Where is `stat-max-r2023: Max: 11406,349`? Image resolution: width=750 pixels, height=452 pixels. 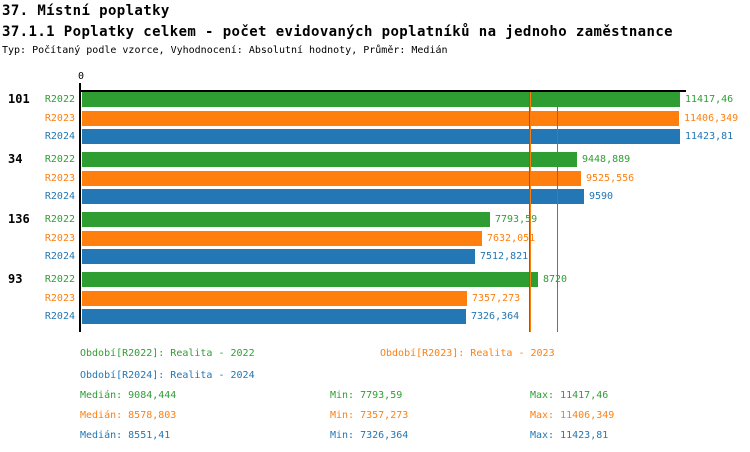 stat-max-r2023: Max: 11406,349 is located at coordinates (572, 415).